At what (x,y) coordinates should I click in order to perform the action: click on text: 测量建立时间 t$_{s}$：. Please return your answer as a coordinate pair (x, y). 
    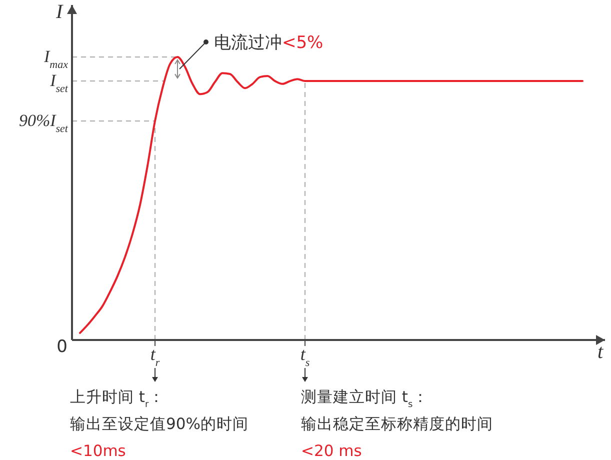
    Looking at the image, I should click on (365, 399).